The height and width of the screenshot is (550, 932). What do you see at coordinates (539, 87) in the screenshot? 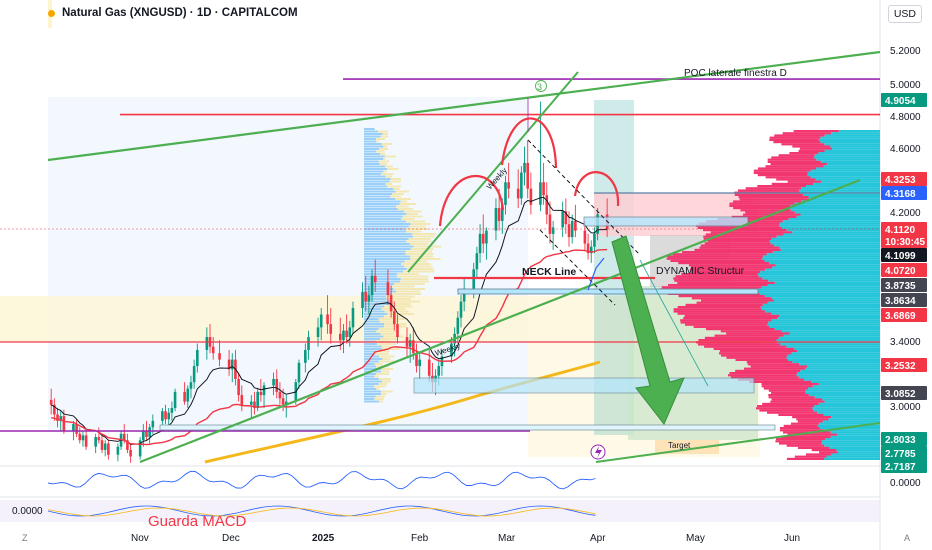
I see `wave-label: 3` at bounding box center [539, 87].